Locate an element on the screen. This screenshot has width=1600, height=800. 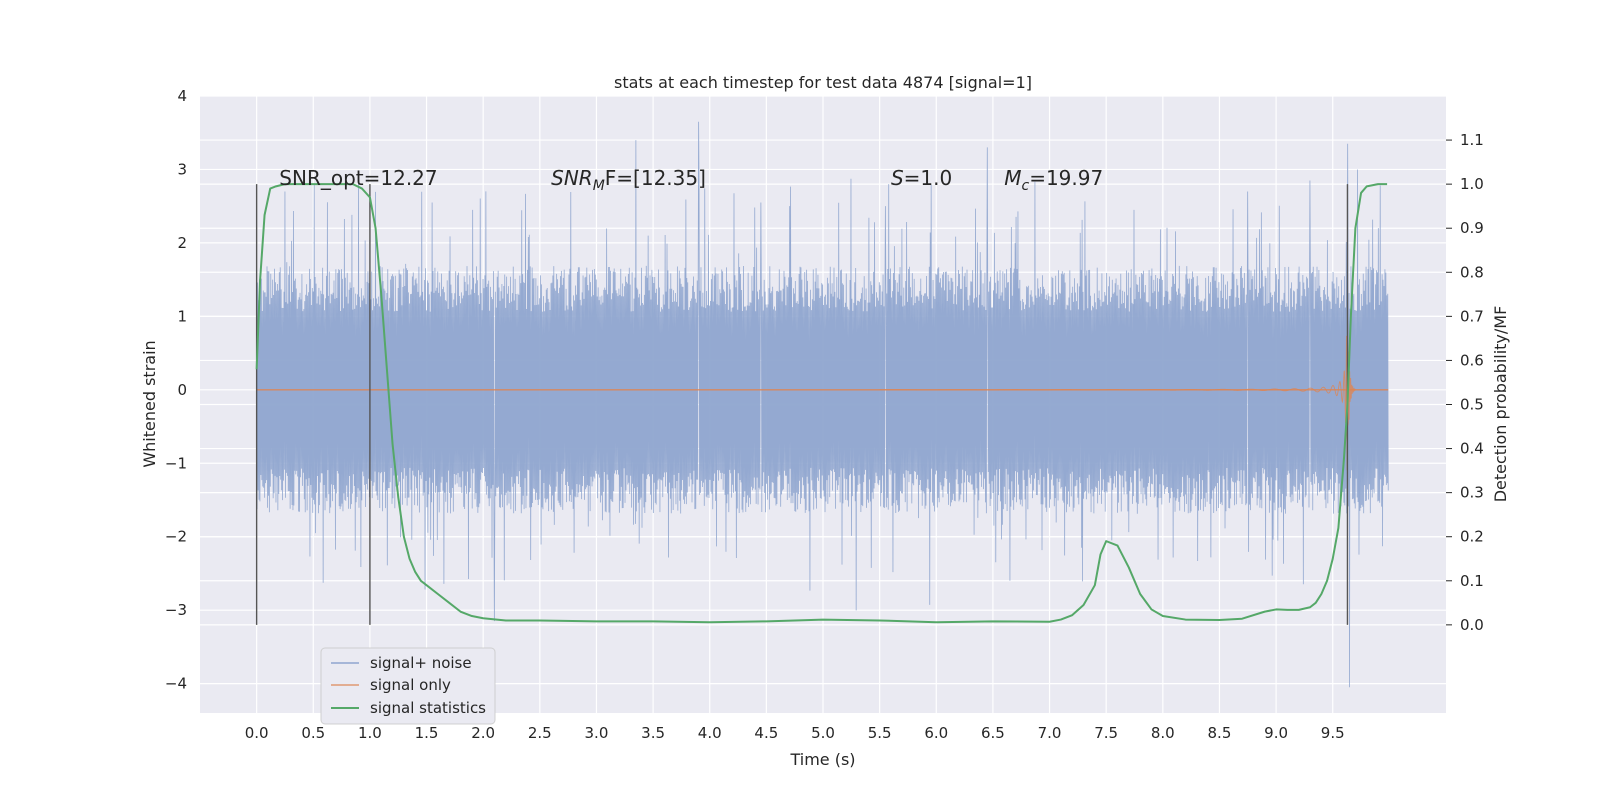
y2-tick-label-3: 0.3 is located at coordinates (1472, 493).